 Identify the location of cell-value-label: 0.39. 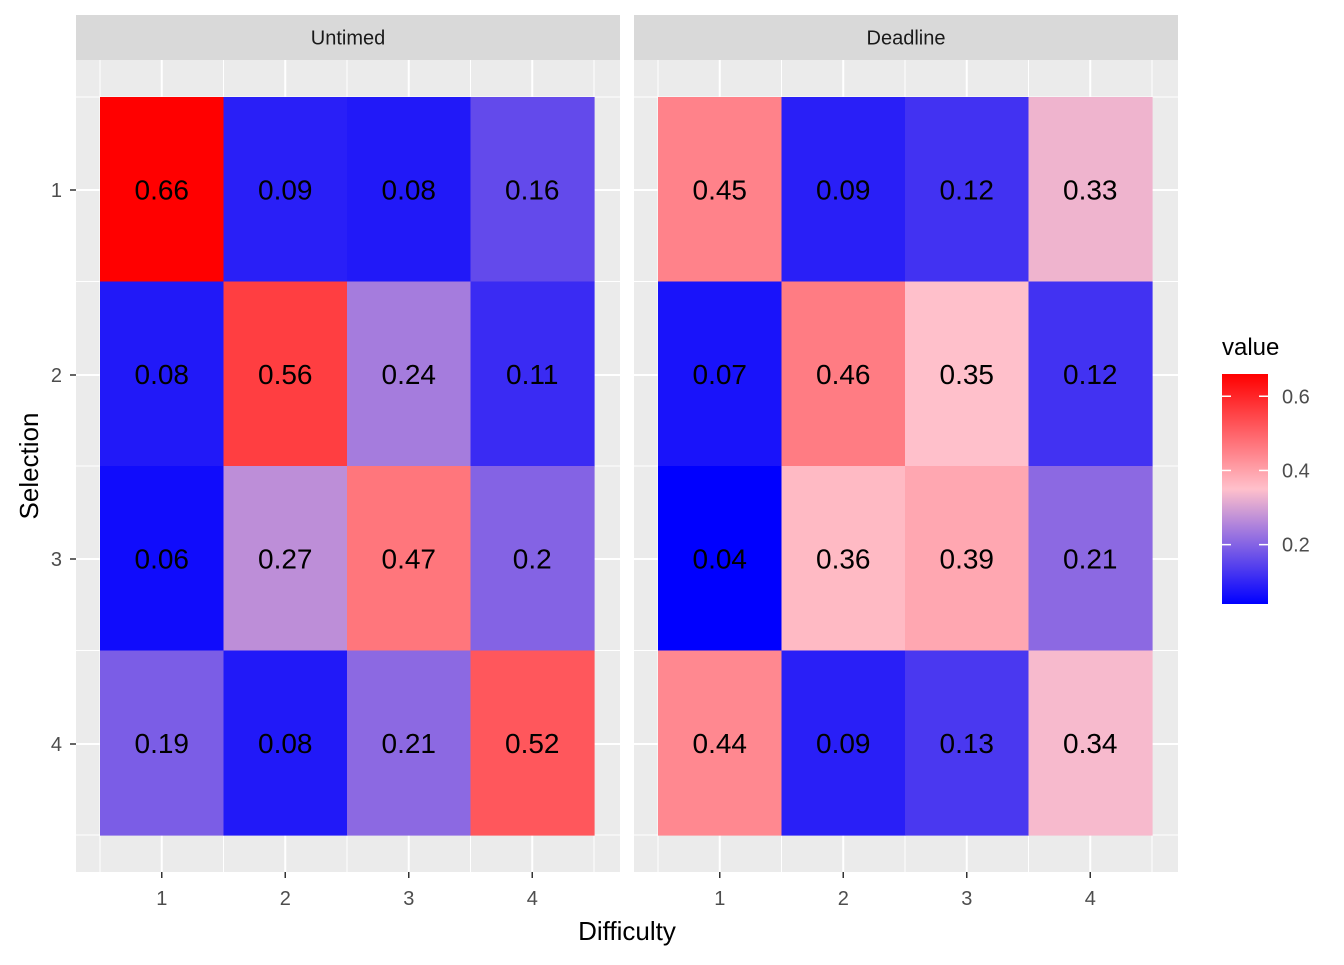
(967, 558).